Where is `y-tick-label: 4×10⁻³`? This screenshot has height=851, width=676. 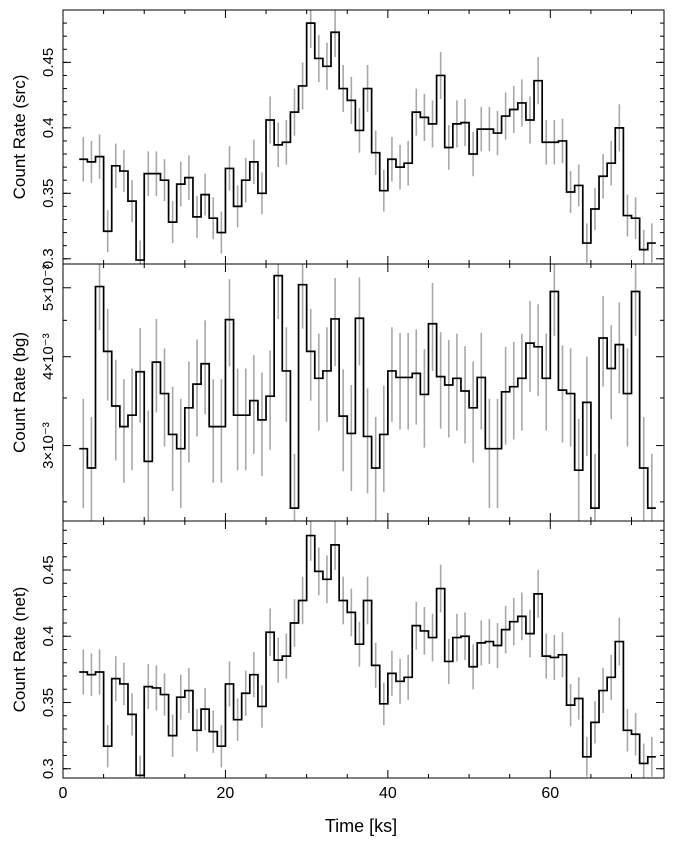 y-tick-label: 4×10⁻³ is located at coordinates (48, 356).